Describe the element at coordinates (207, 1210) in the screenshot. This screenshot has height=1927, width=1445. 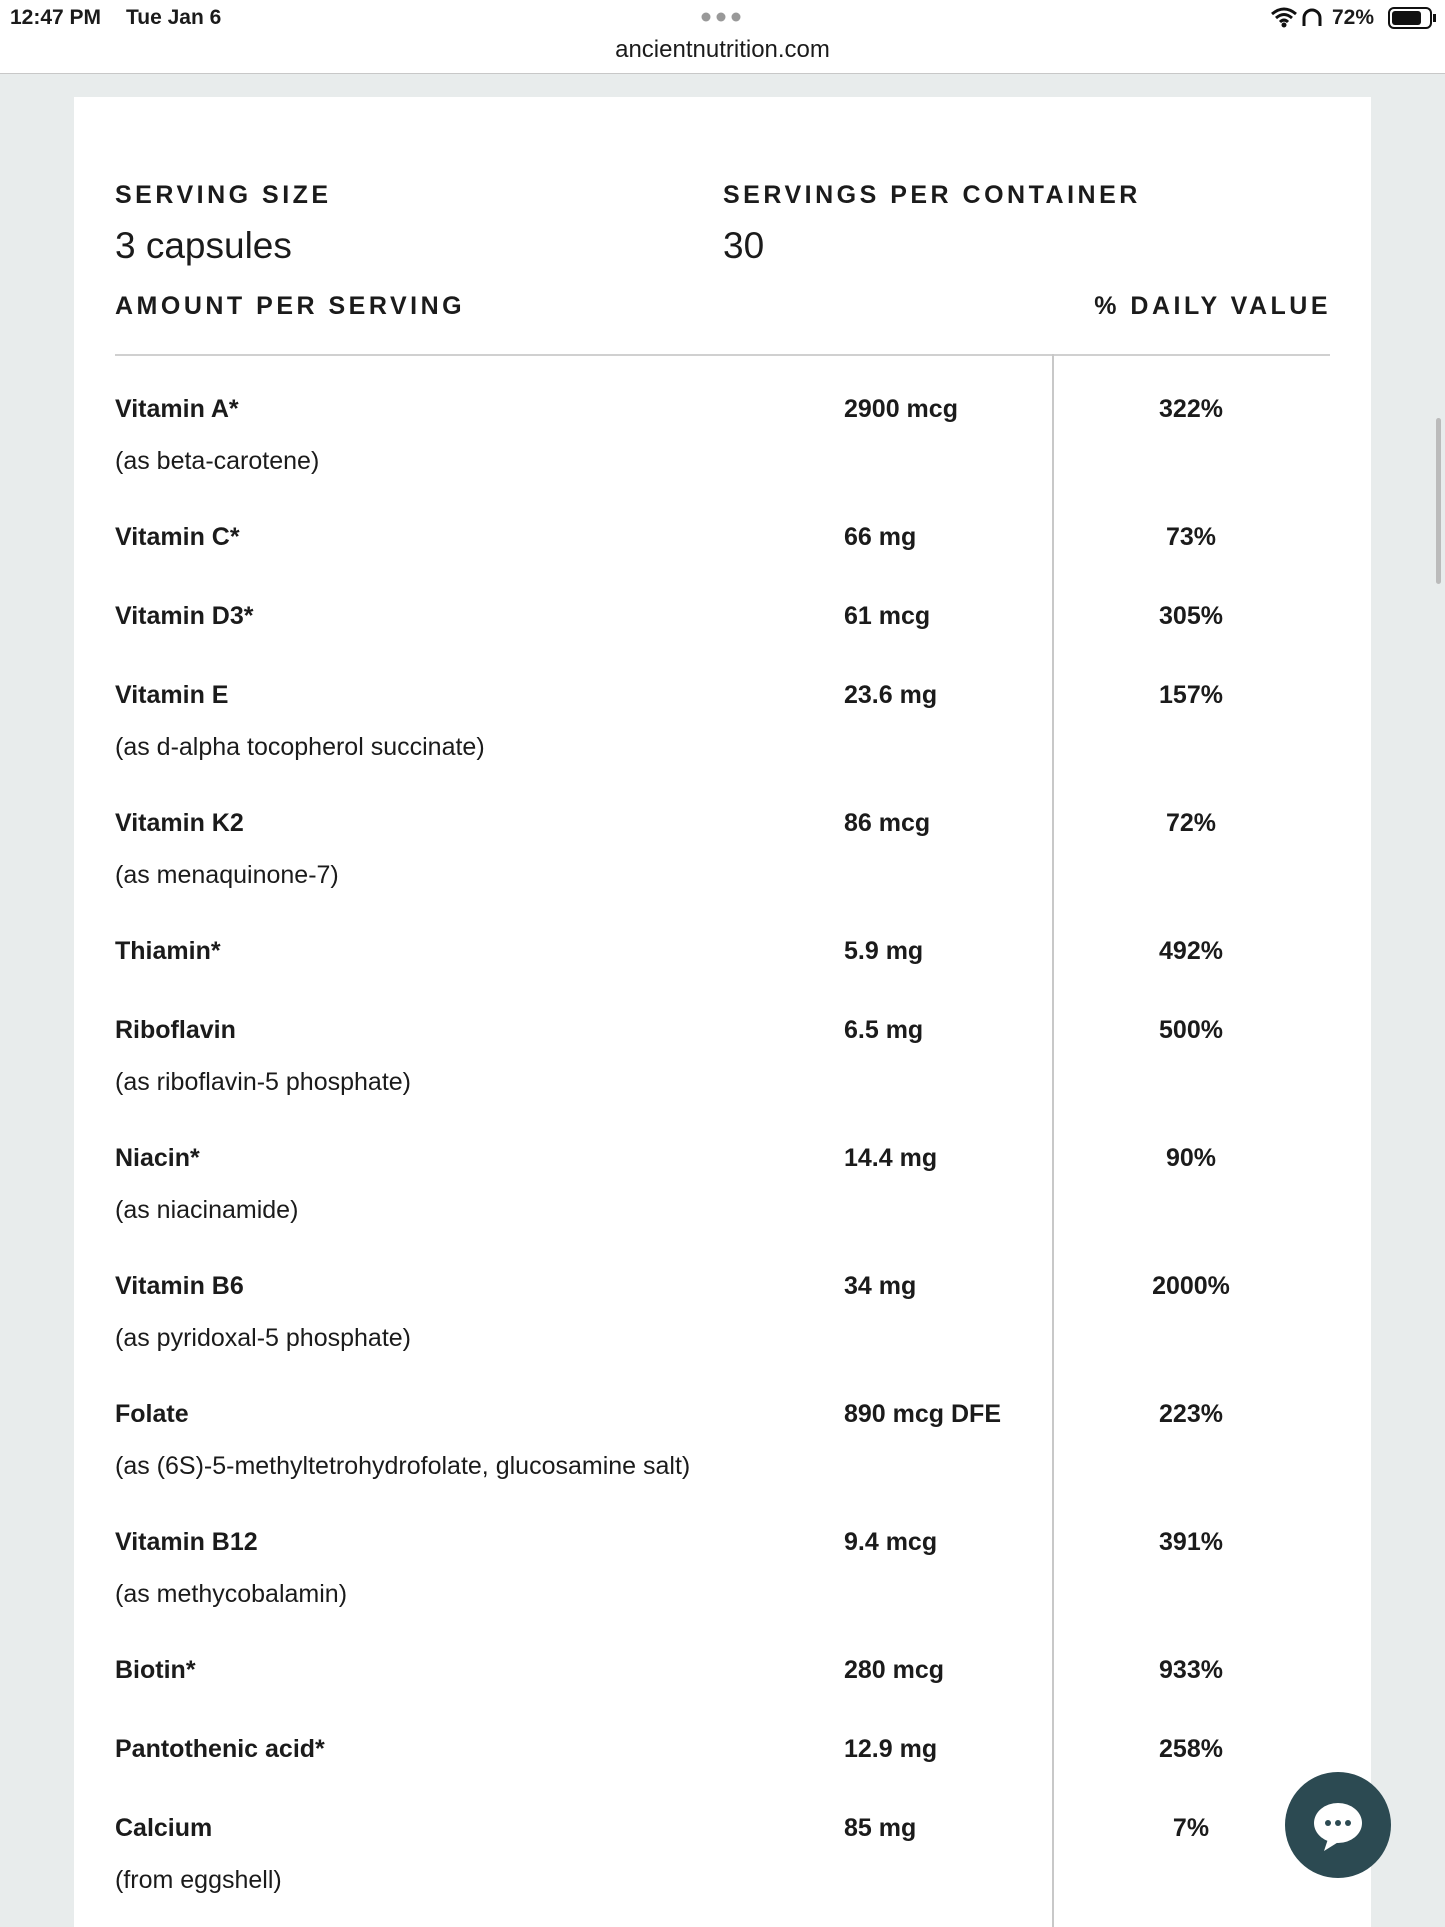
I see `nutrient-source: (as niacinamide)` at that location.